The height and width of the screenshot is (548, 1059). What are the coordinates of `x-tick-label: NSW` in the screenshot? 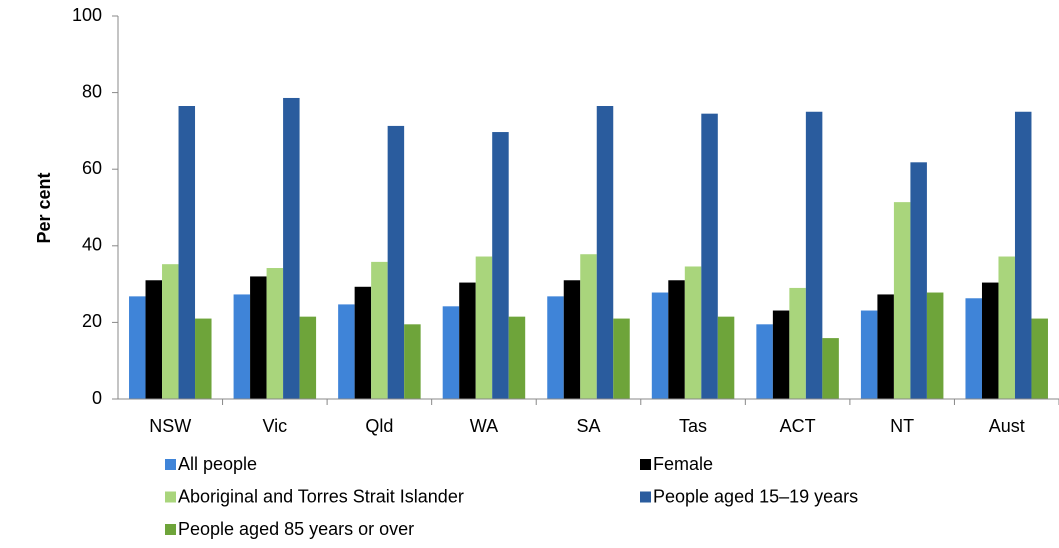 It's located at (170, 426).